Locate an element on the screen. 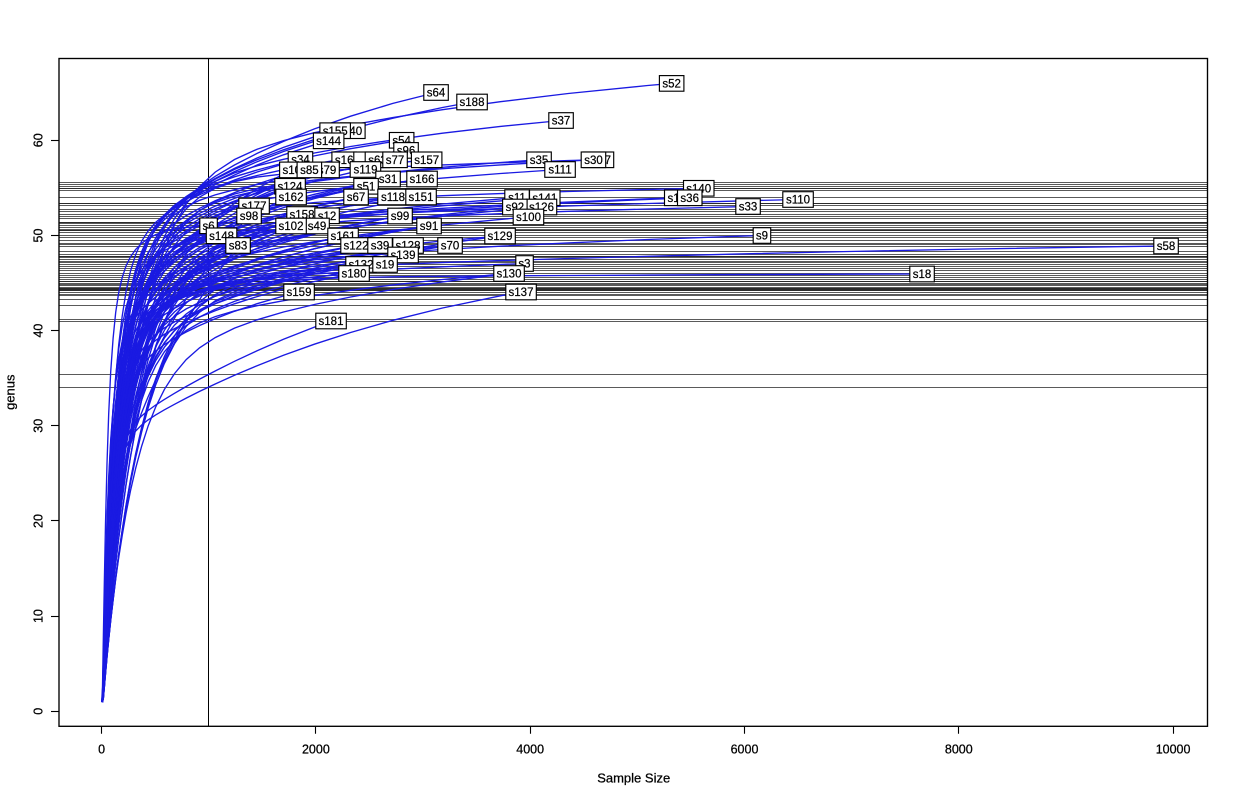 This screenshot has width=1238, height=805. svg-text: s159 is located at coordinates (299, 293).